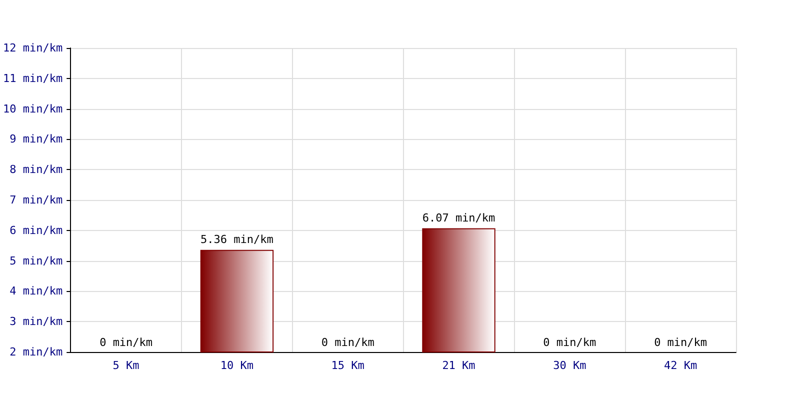 The width and height of the screenshot is (800, 400). What do you see at coordinates (36, 200) in the screenshot?
I see `y-tick-label: 7 min/km` at bounding box center [36, 200].